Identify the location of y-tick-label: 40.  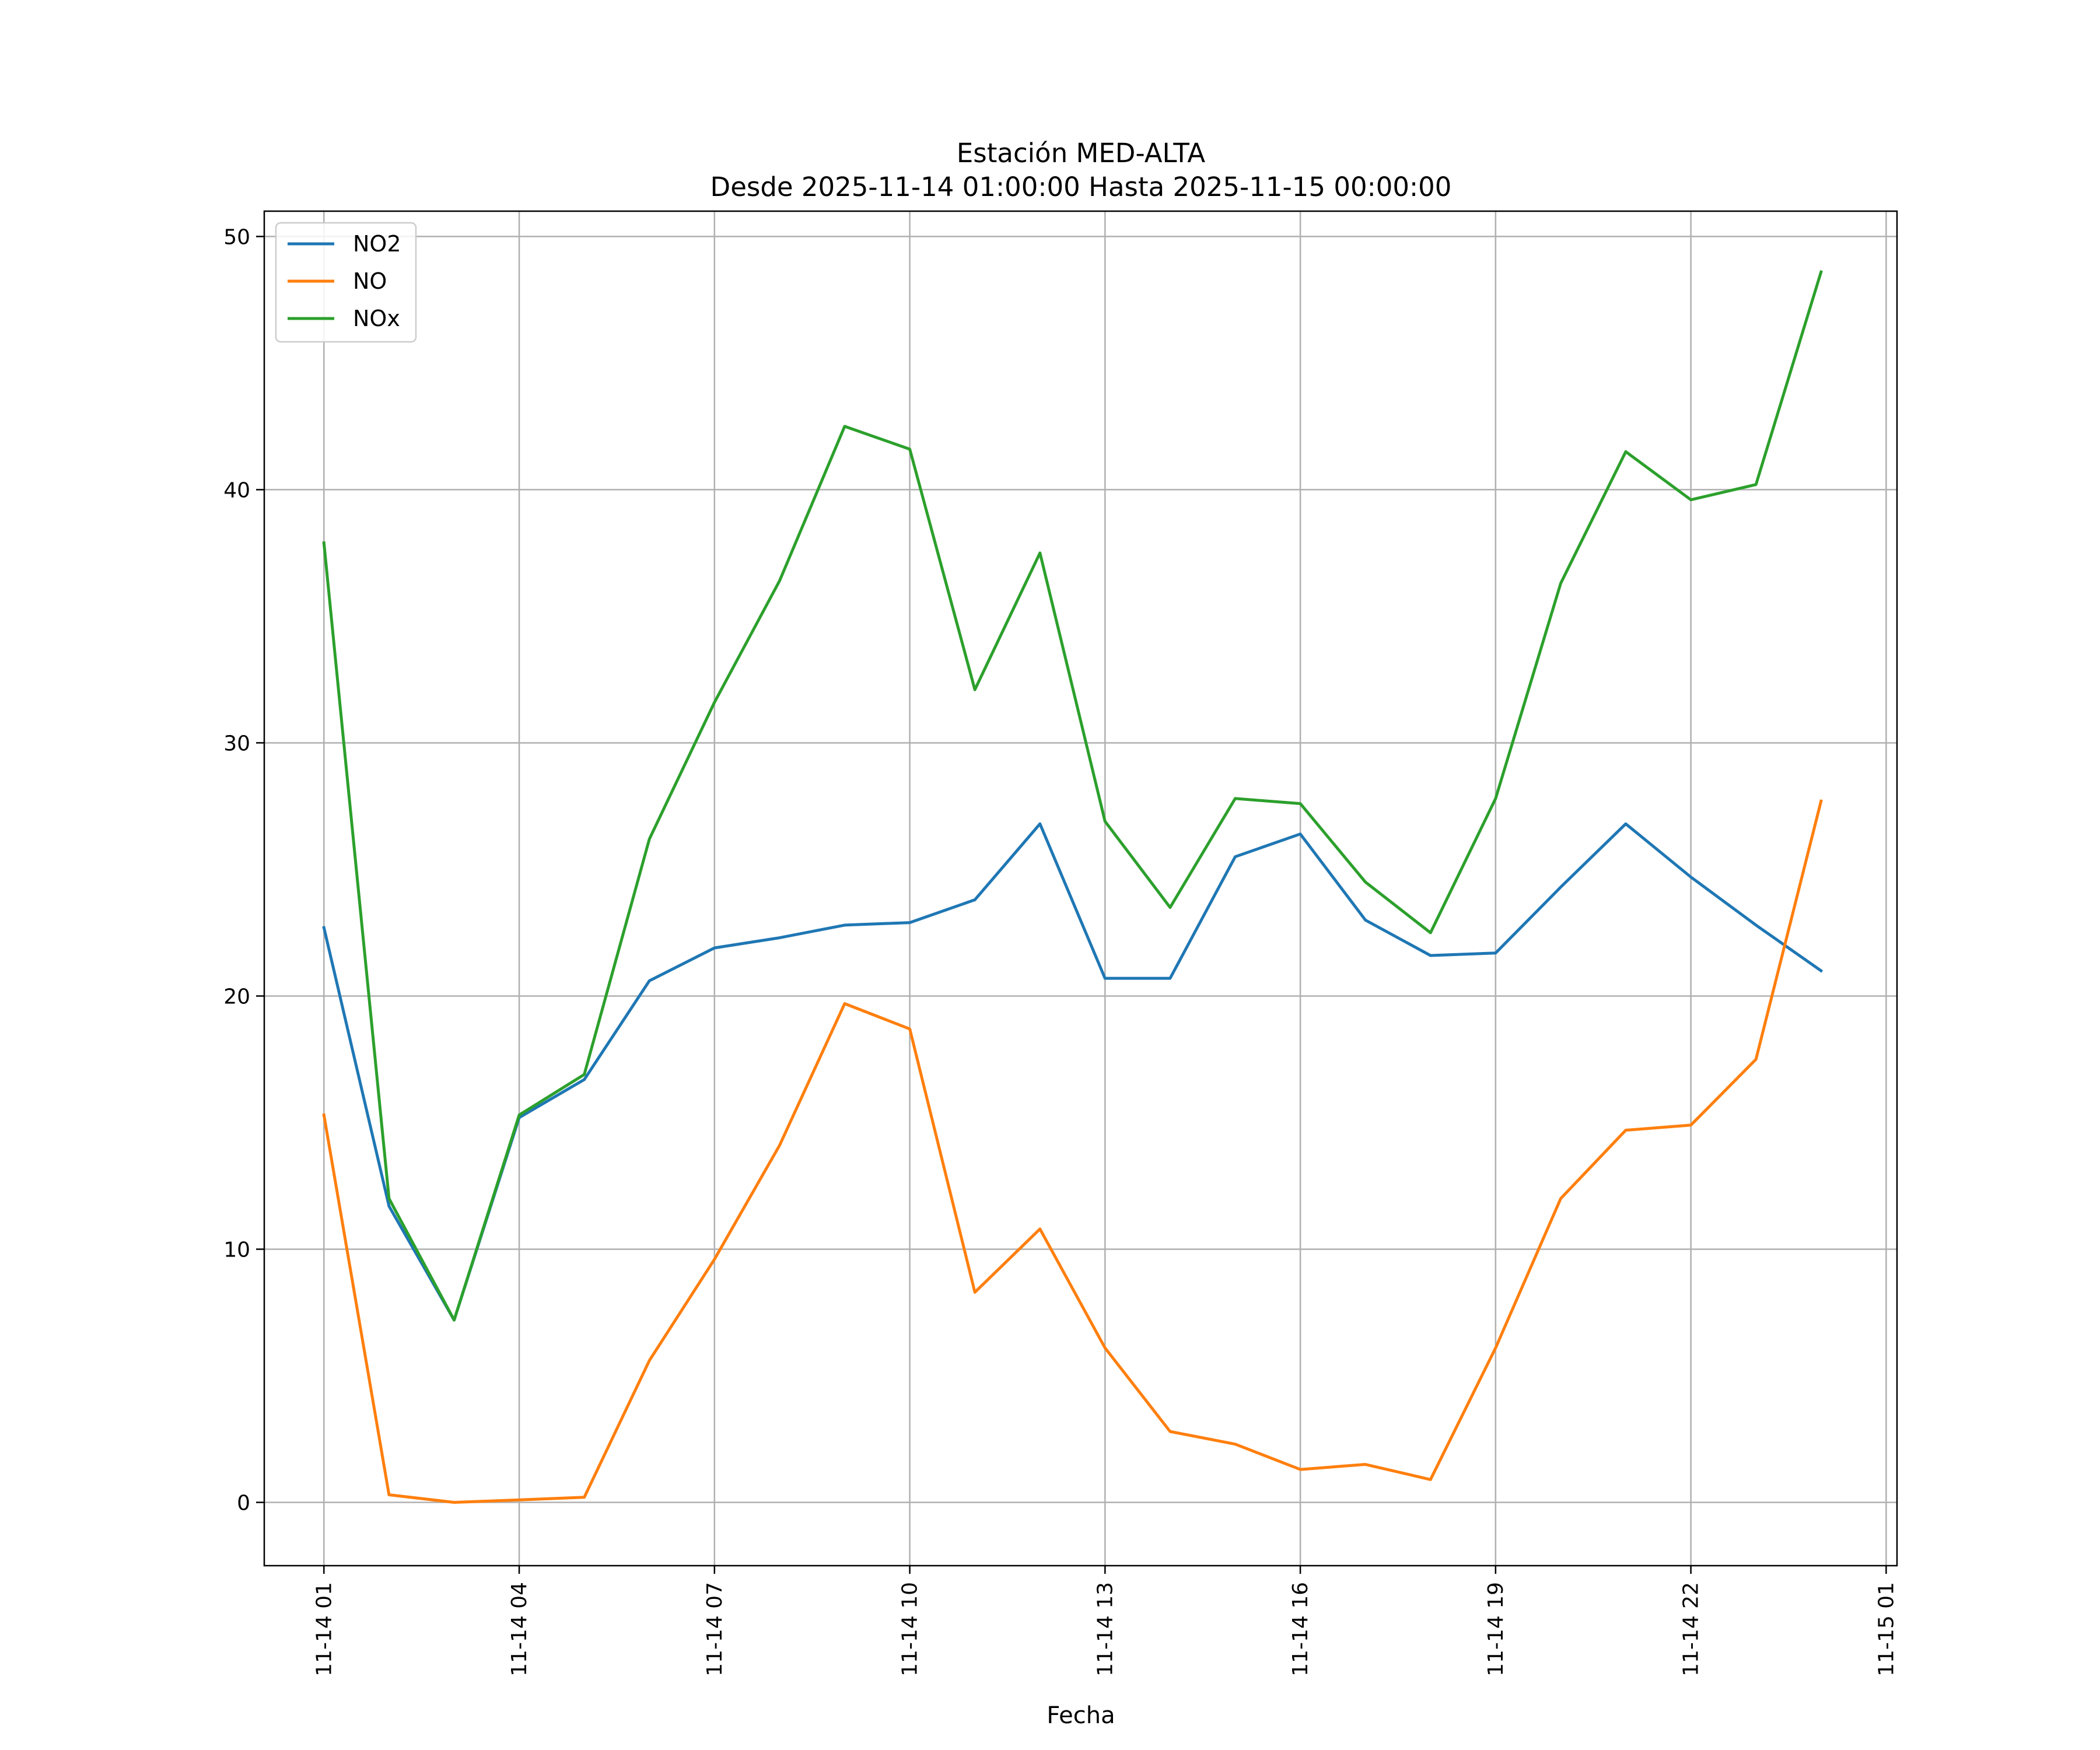
(236, 490).